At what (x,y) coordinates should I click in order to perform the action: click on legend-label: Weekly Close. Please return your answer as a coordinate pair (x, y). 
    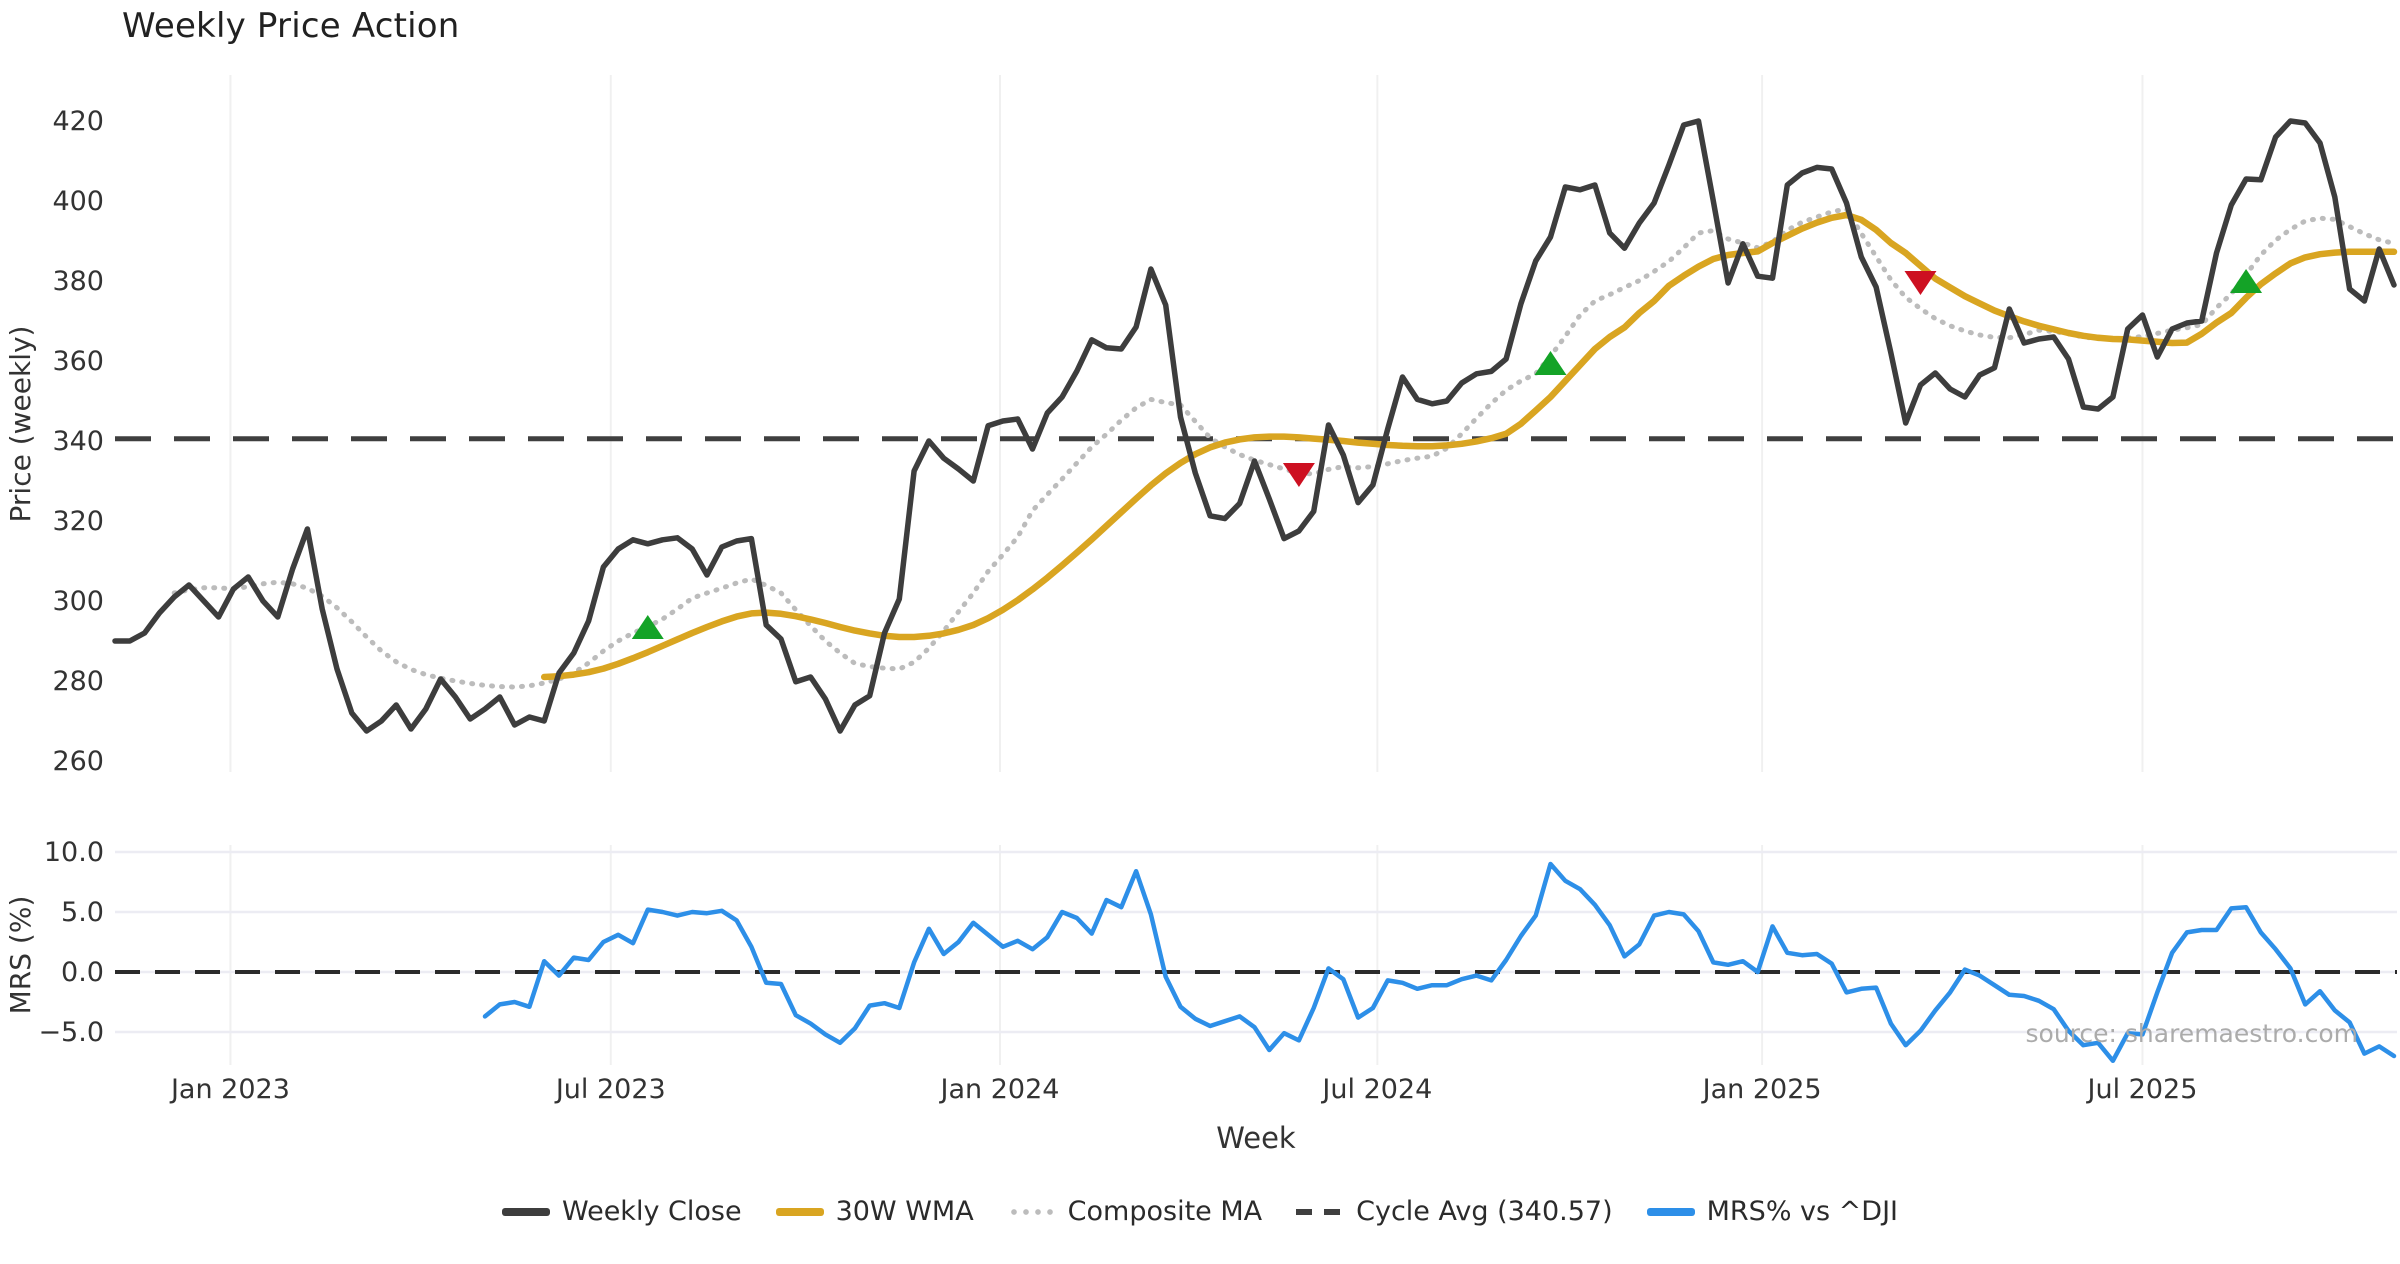
    Looking at the image, I should click on (651, 1211).